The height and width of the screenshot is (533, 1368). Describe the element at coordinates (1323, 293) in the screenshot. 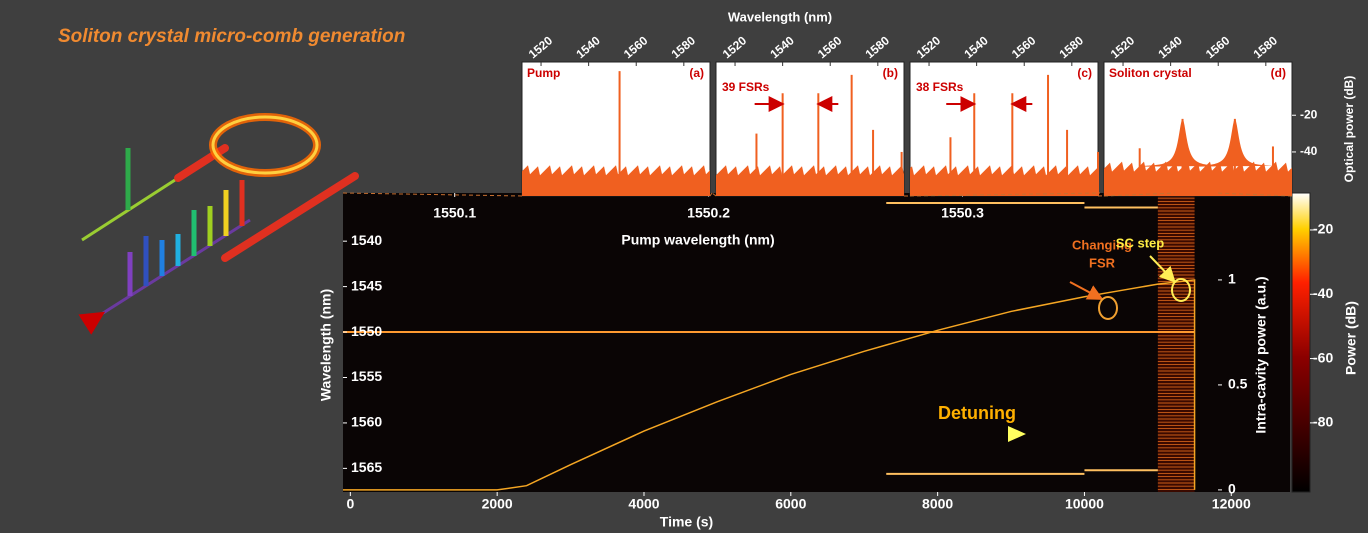

I see `colorbar-tick-label: -40` at that location.